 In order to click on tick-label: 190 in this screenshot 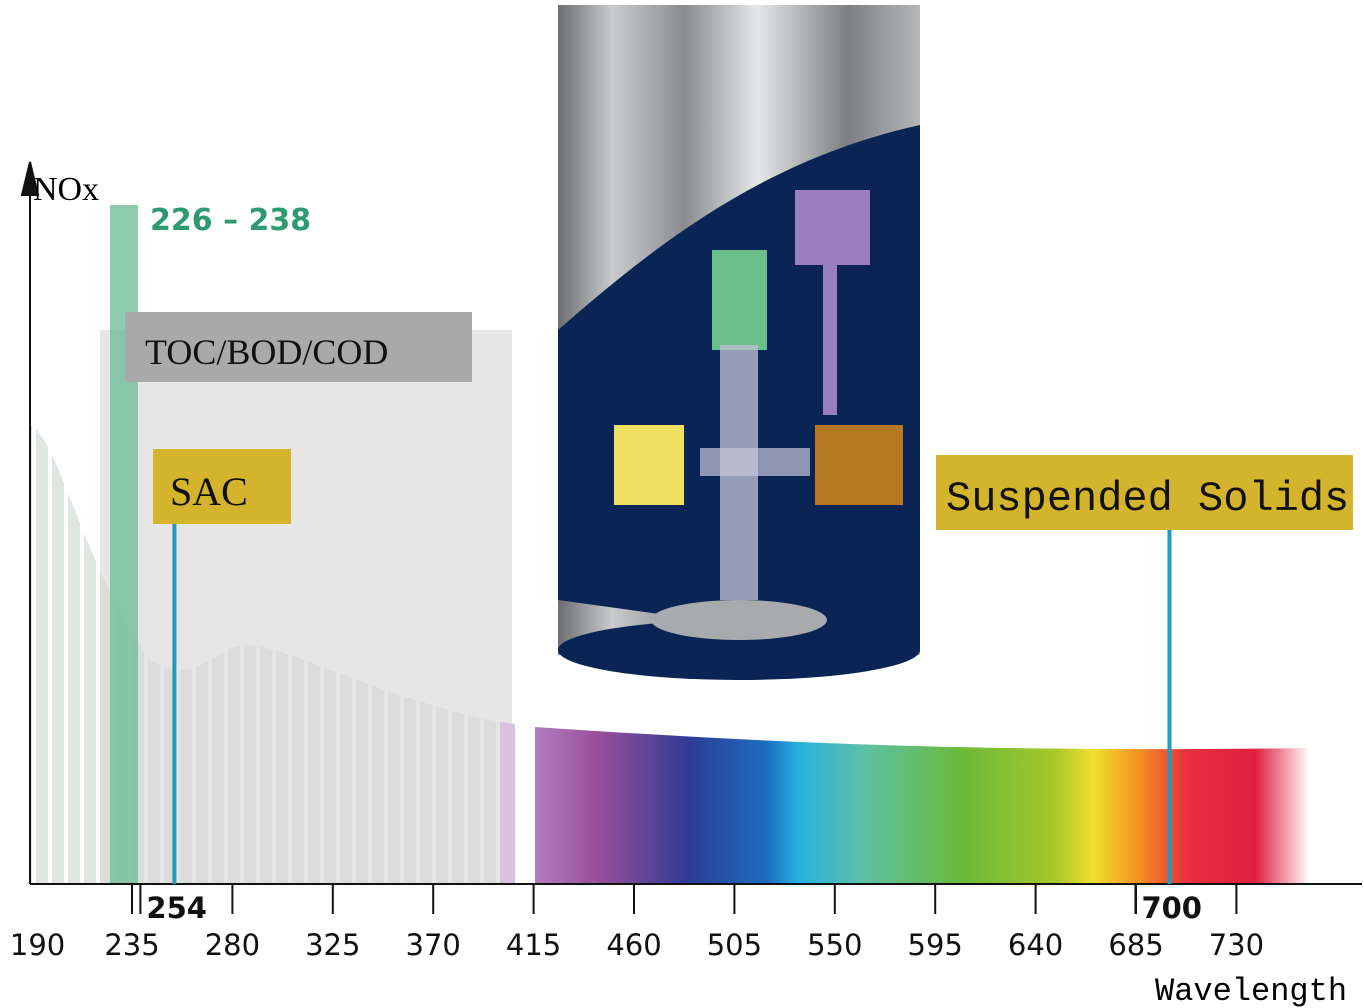, I will do `click(37, 945)`.